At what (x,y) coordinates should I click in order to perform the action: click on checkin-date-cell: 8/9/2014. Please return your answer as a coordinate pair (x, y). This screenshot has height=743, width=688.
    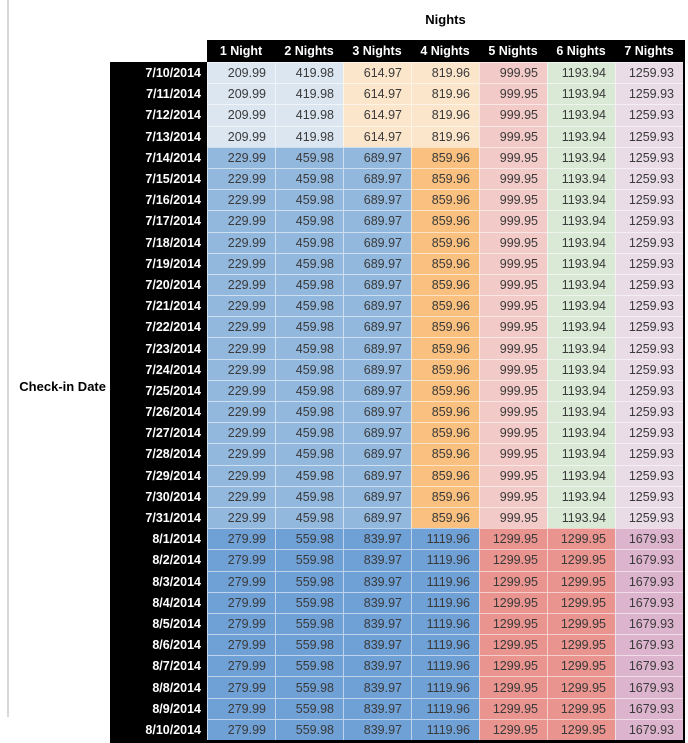
    Looking at the image, I should click on (158, 708).